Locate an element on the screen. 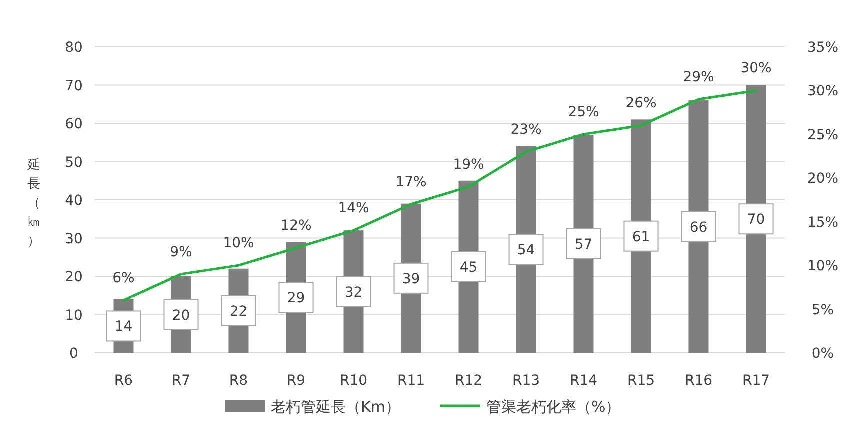  data-label: 25% is located at coordinates (584, 112).